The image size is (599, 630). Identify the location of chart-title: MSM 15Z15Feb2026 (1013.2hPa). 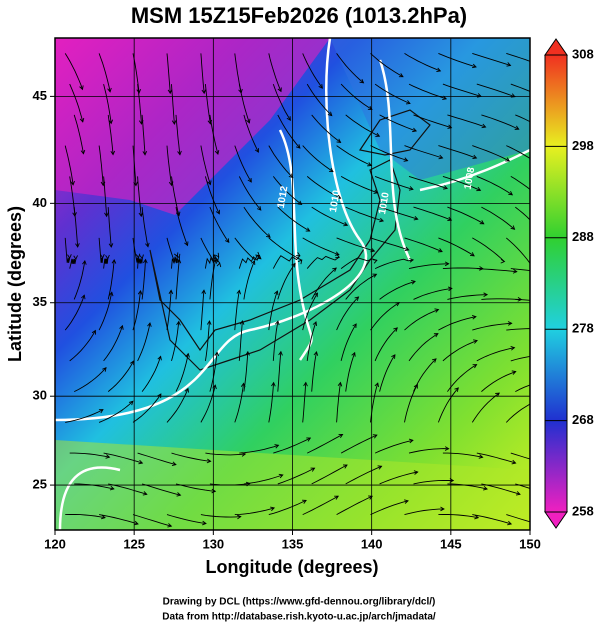
(299, 15).